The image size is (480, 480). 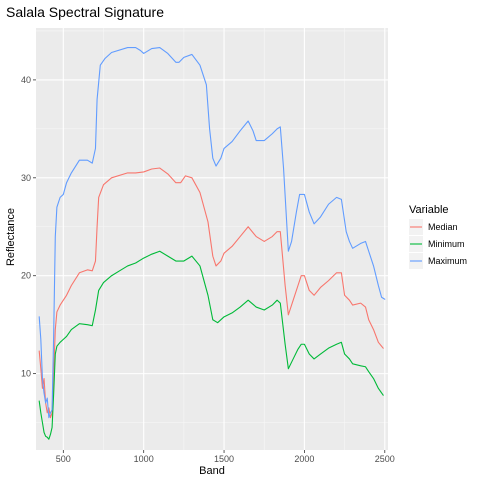 What do you see at coordinates (26, 374) in the screenshot?
I see `y-tick-label: 10` at bounding box center [26, 374].